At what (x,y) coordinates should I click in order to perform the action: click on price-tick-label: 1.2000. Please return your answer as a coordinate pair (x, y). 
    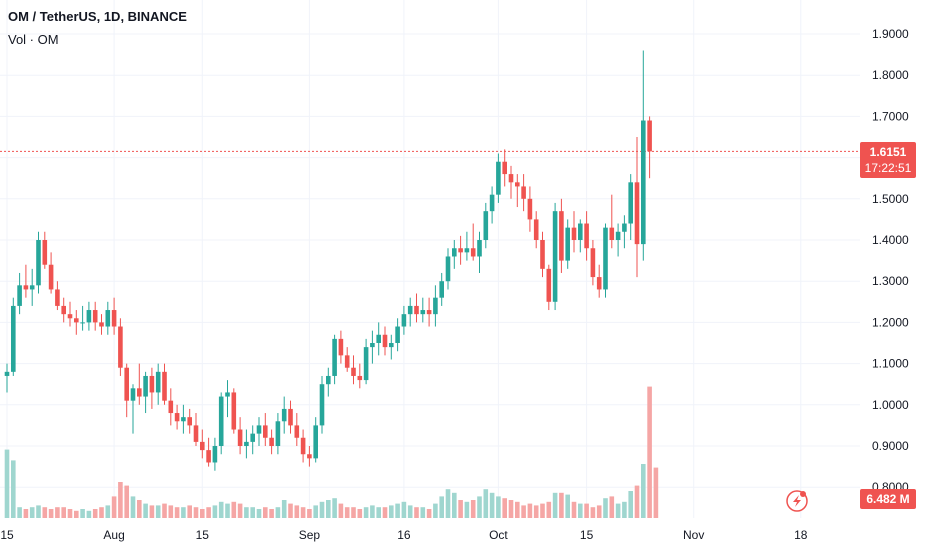
    Looking at the image, I should click on (890, 322).